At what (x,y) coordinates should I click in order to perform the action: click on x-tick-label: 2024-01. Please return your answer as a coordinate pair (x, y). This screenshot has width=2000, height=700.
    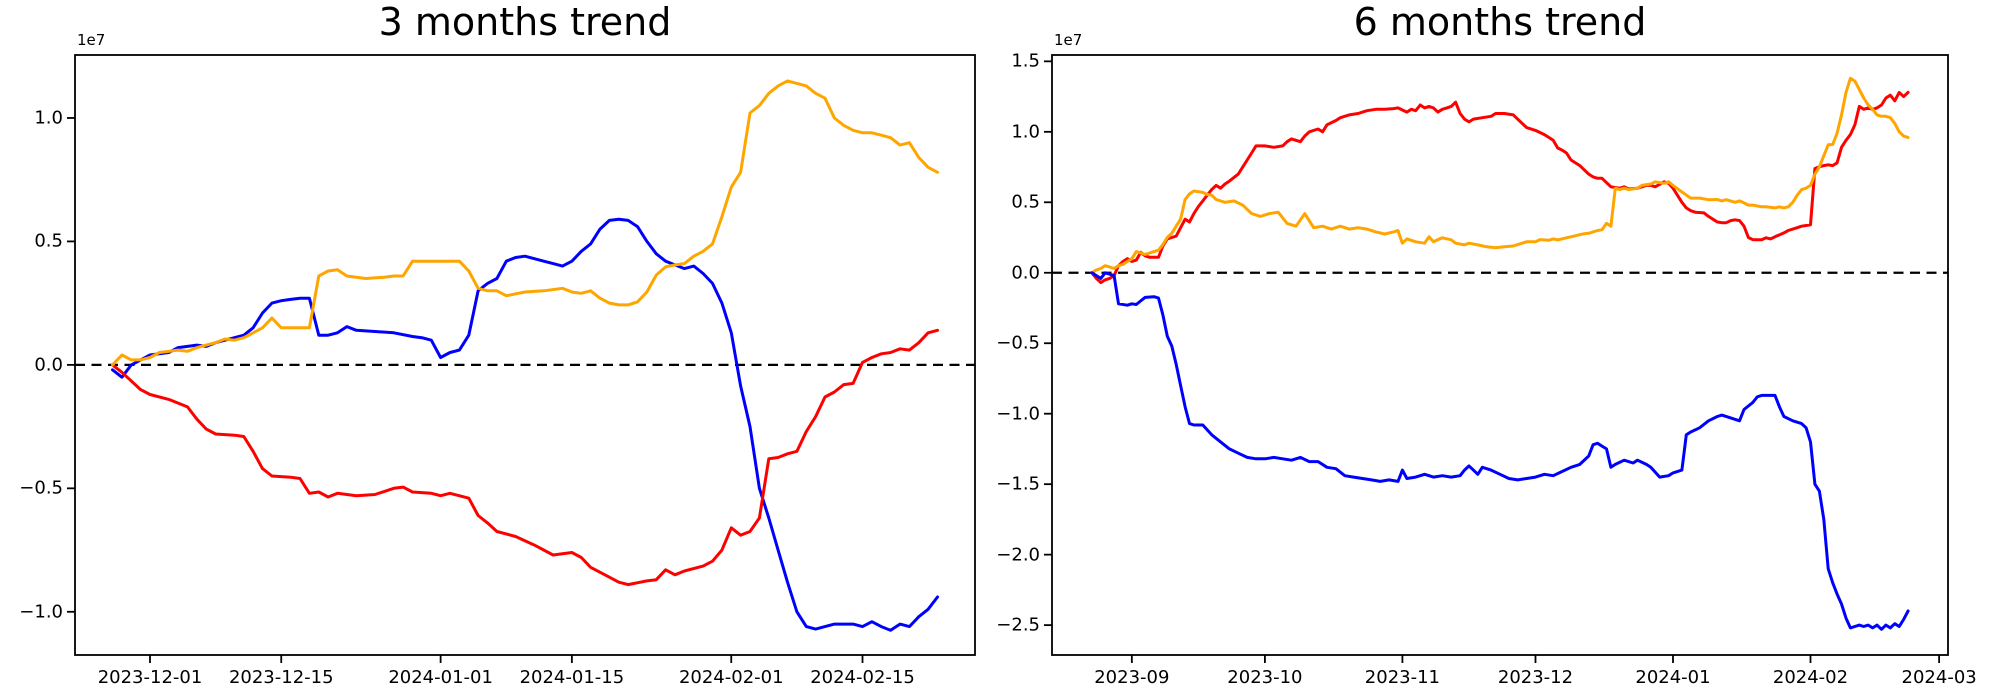
    Looking at the image, I should click on (1673, 677).